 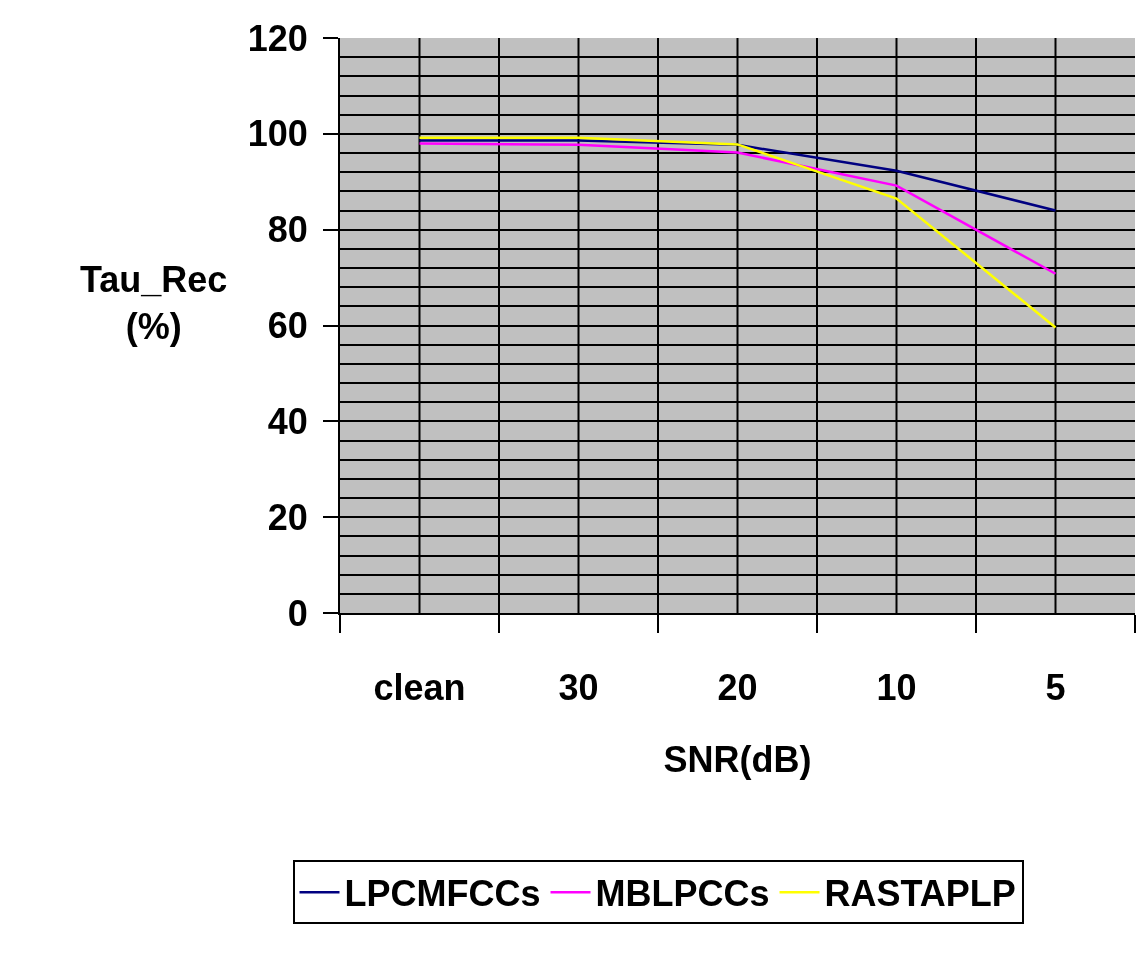 What do you see at coordinates (154, 303) in the screenshot?
I see `y-axis-title: Tau_Rec (%)` at bounding box center [154, 303].